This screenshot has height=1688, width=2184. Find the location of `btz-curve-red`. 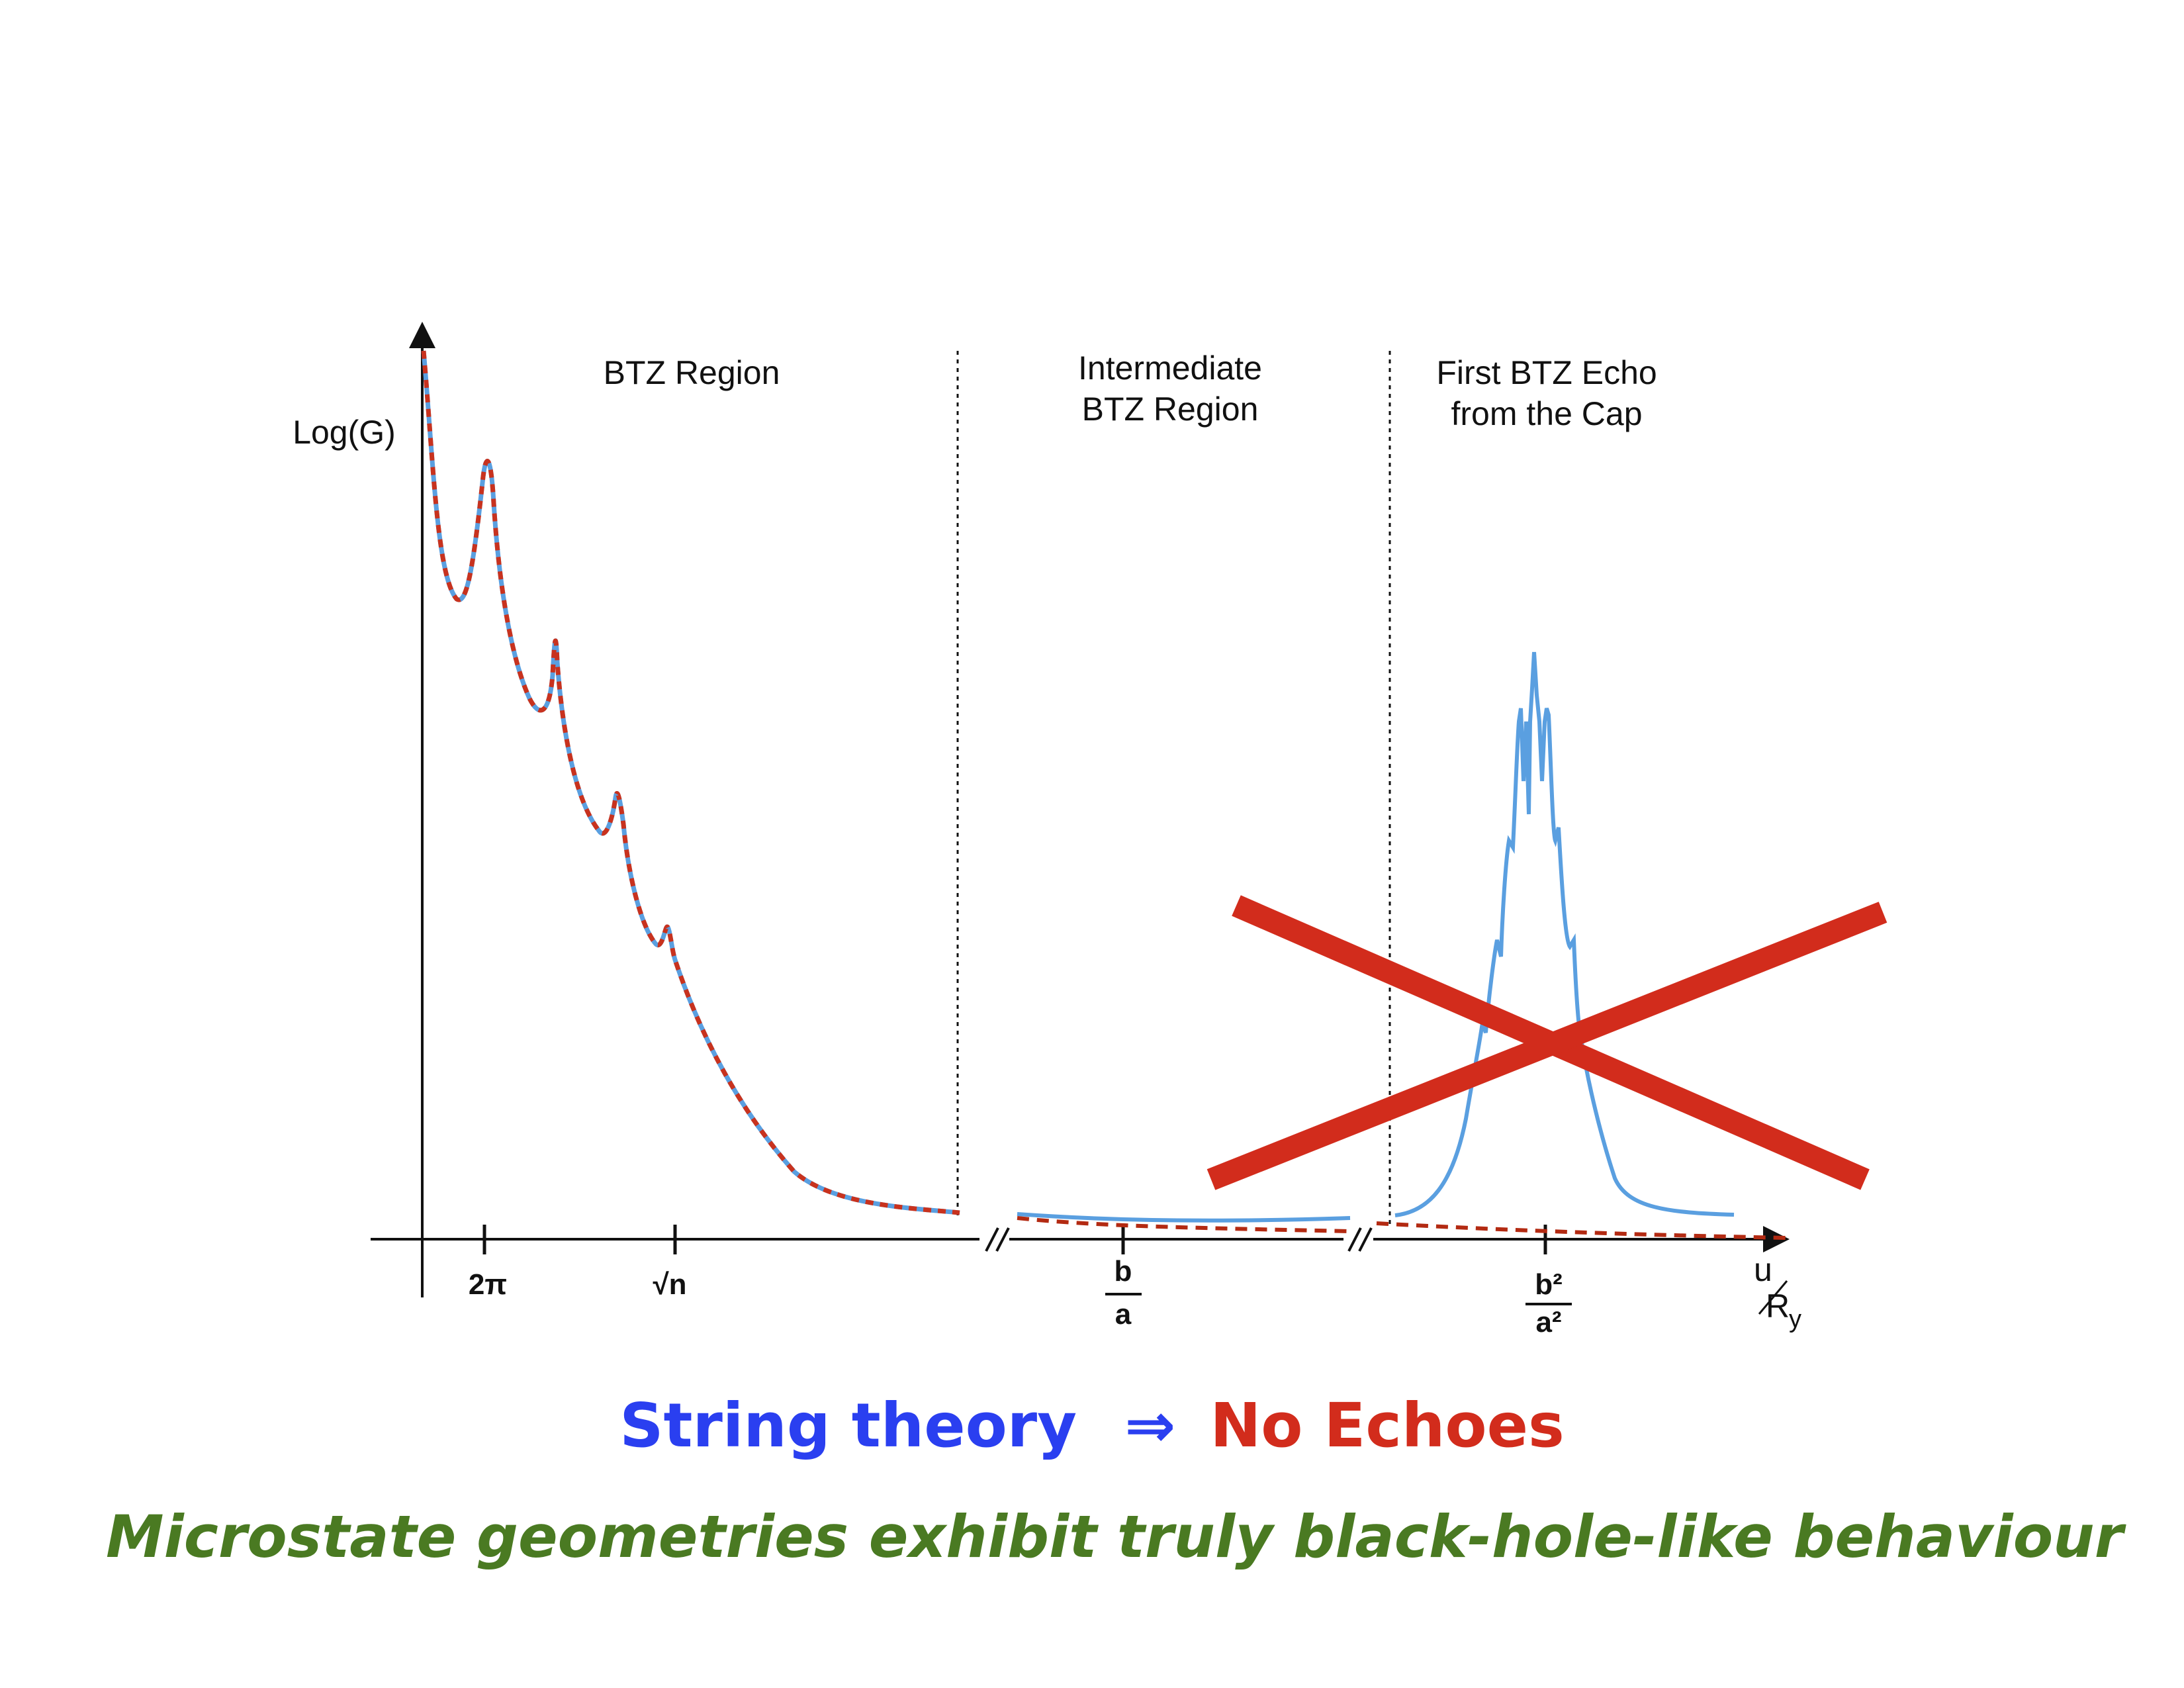

btz-curve-red is located at coordinates (691, 782).